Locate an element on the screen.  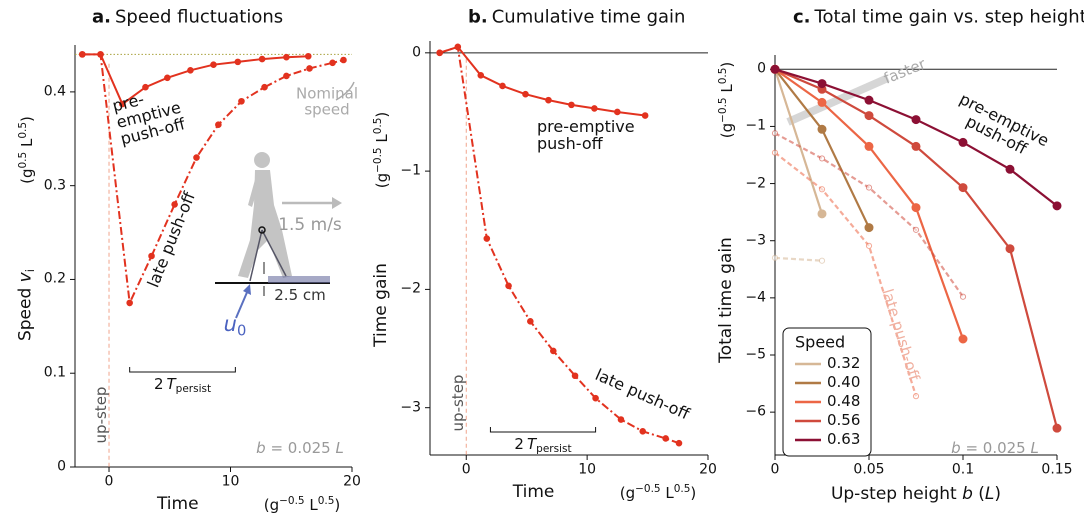
legend-label: 0.40 is located at coordinates (844, 382).